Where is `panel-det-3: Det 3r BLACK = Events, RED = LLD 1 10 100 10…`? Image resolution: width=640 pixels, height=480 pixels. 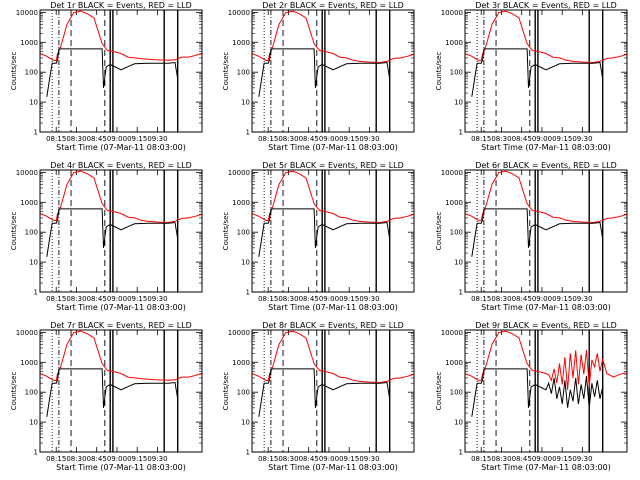
panel-det-3: Det 3r BLACK = Events, RED = LLD 1 10 100 10… is located at coordinates (531, 76).